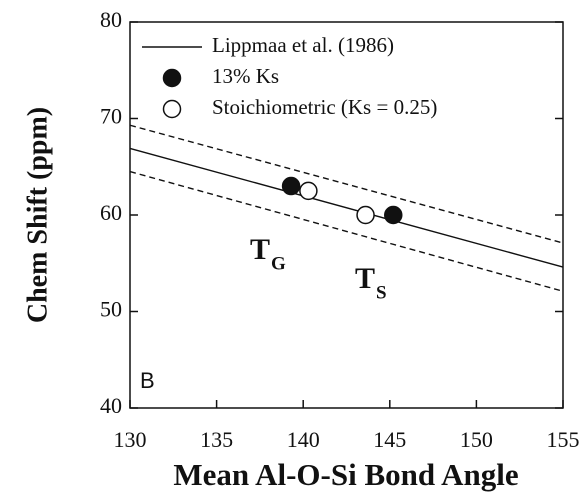 The width and height of the screenshot is (586, 495). Describe the element at coordinates (111, 116) in the screenshot. I see `y-tick-label: 70` at that location.